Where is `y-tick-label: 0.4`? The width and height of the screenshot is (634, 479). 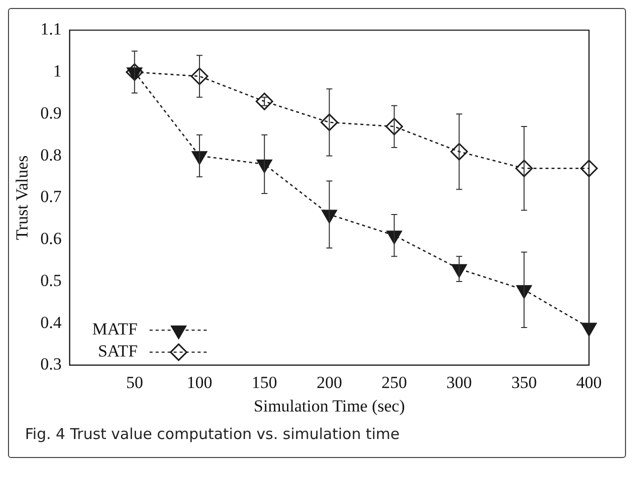 y-tick-label: 0.4 is located at coordinates (51, 322).